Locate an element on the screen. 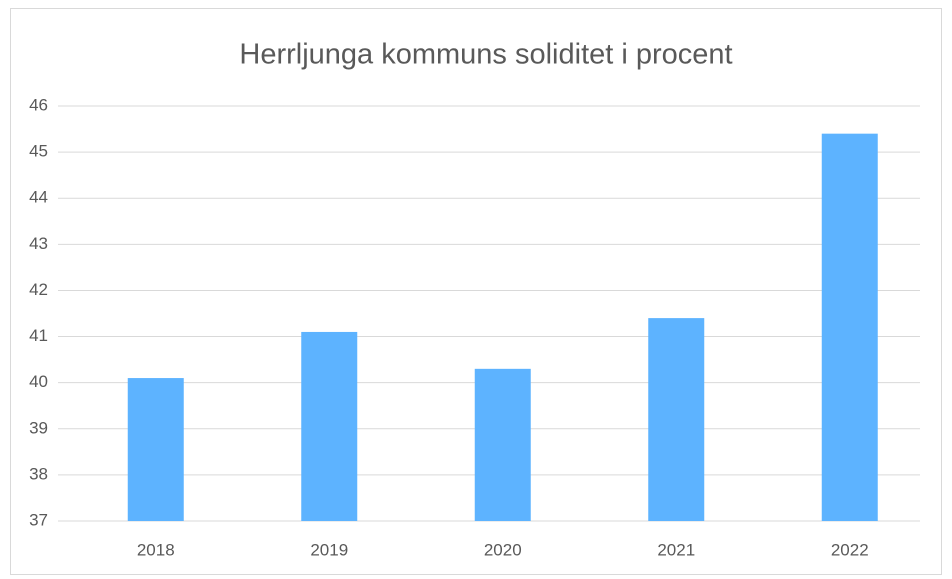 The image size is (952, 579). y-tick-label: 45 is located at coordinates (38, 151).